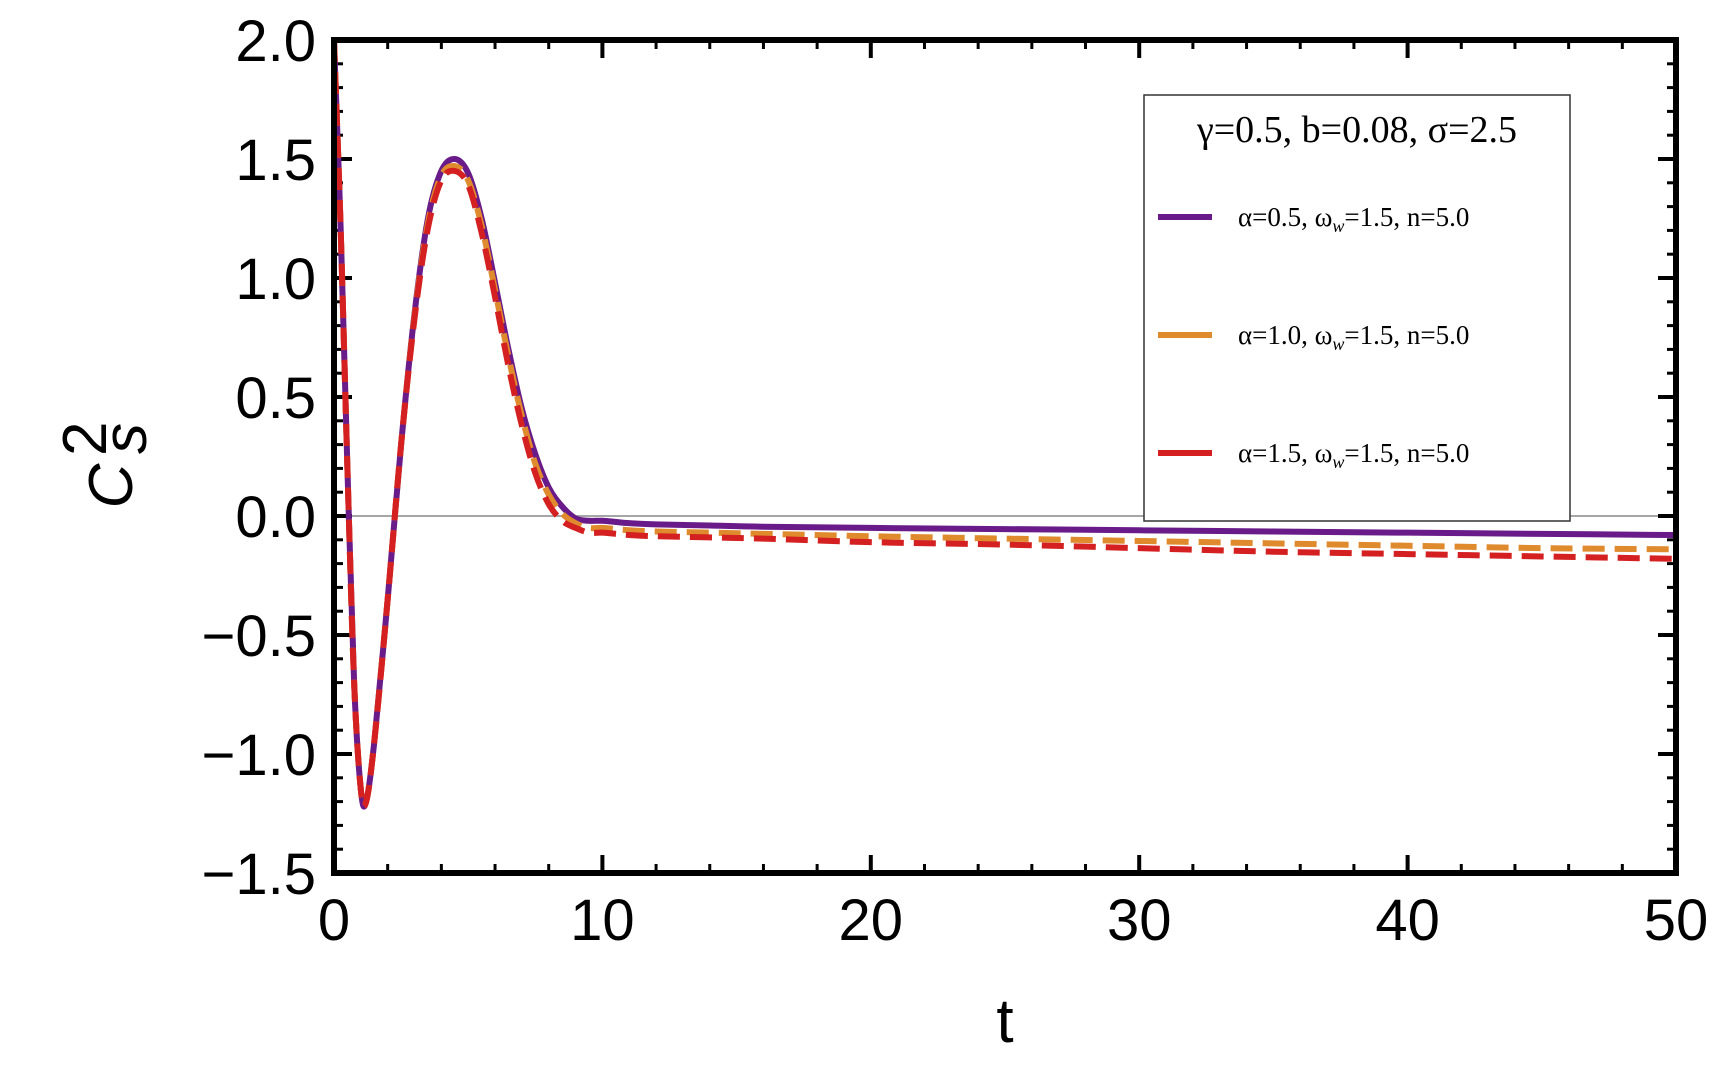 The height and width of the screenshot is (1086, 1736). I want to click on legend-box, so click(1357, 308).